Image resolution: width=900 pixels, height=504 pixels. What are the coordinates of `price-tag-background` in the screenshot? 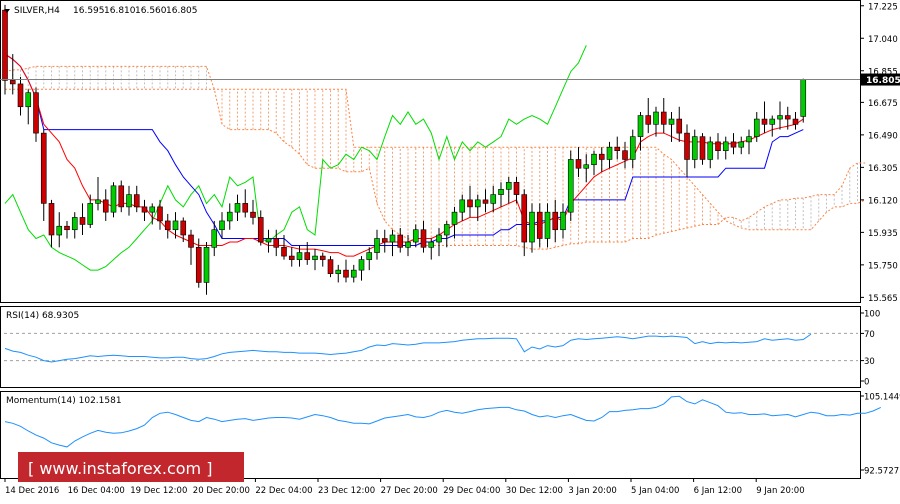 It's located at (880, 79).